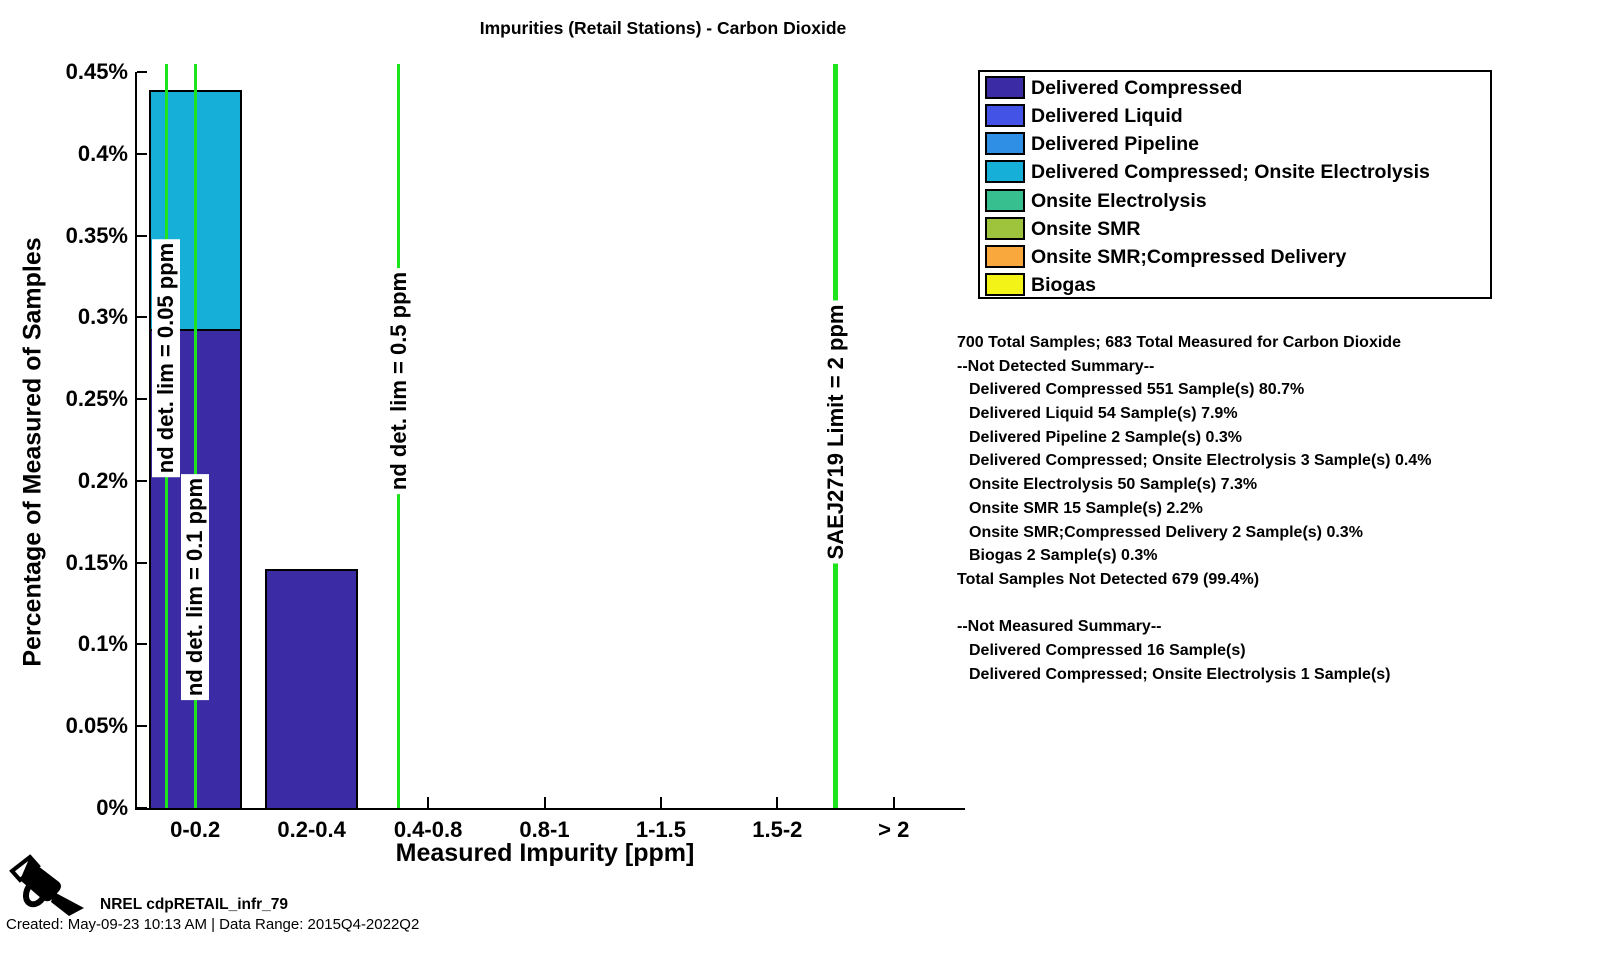 The width and height of the screenshot is (1600, 960). What do you see at coordinates (312, 688) in the screenshot?
I see `bar-segment` at bounding box center [312, 688].